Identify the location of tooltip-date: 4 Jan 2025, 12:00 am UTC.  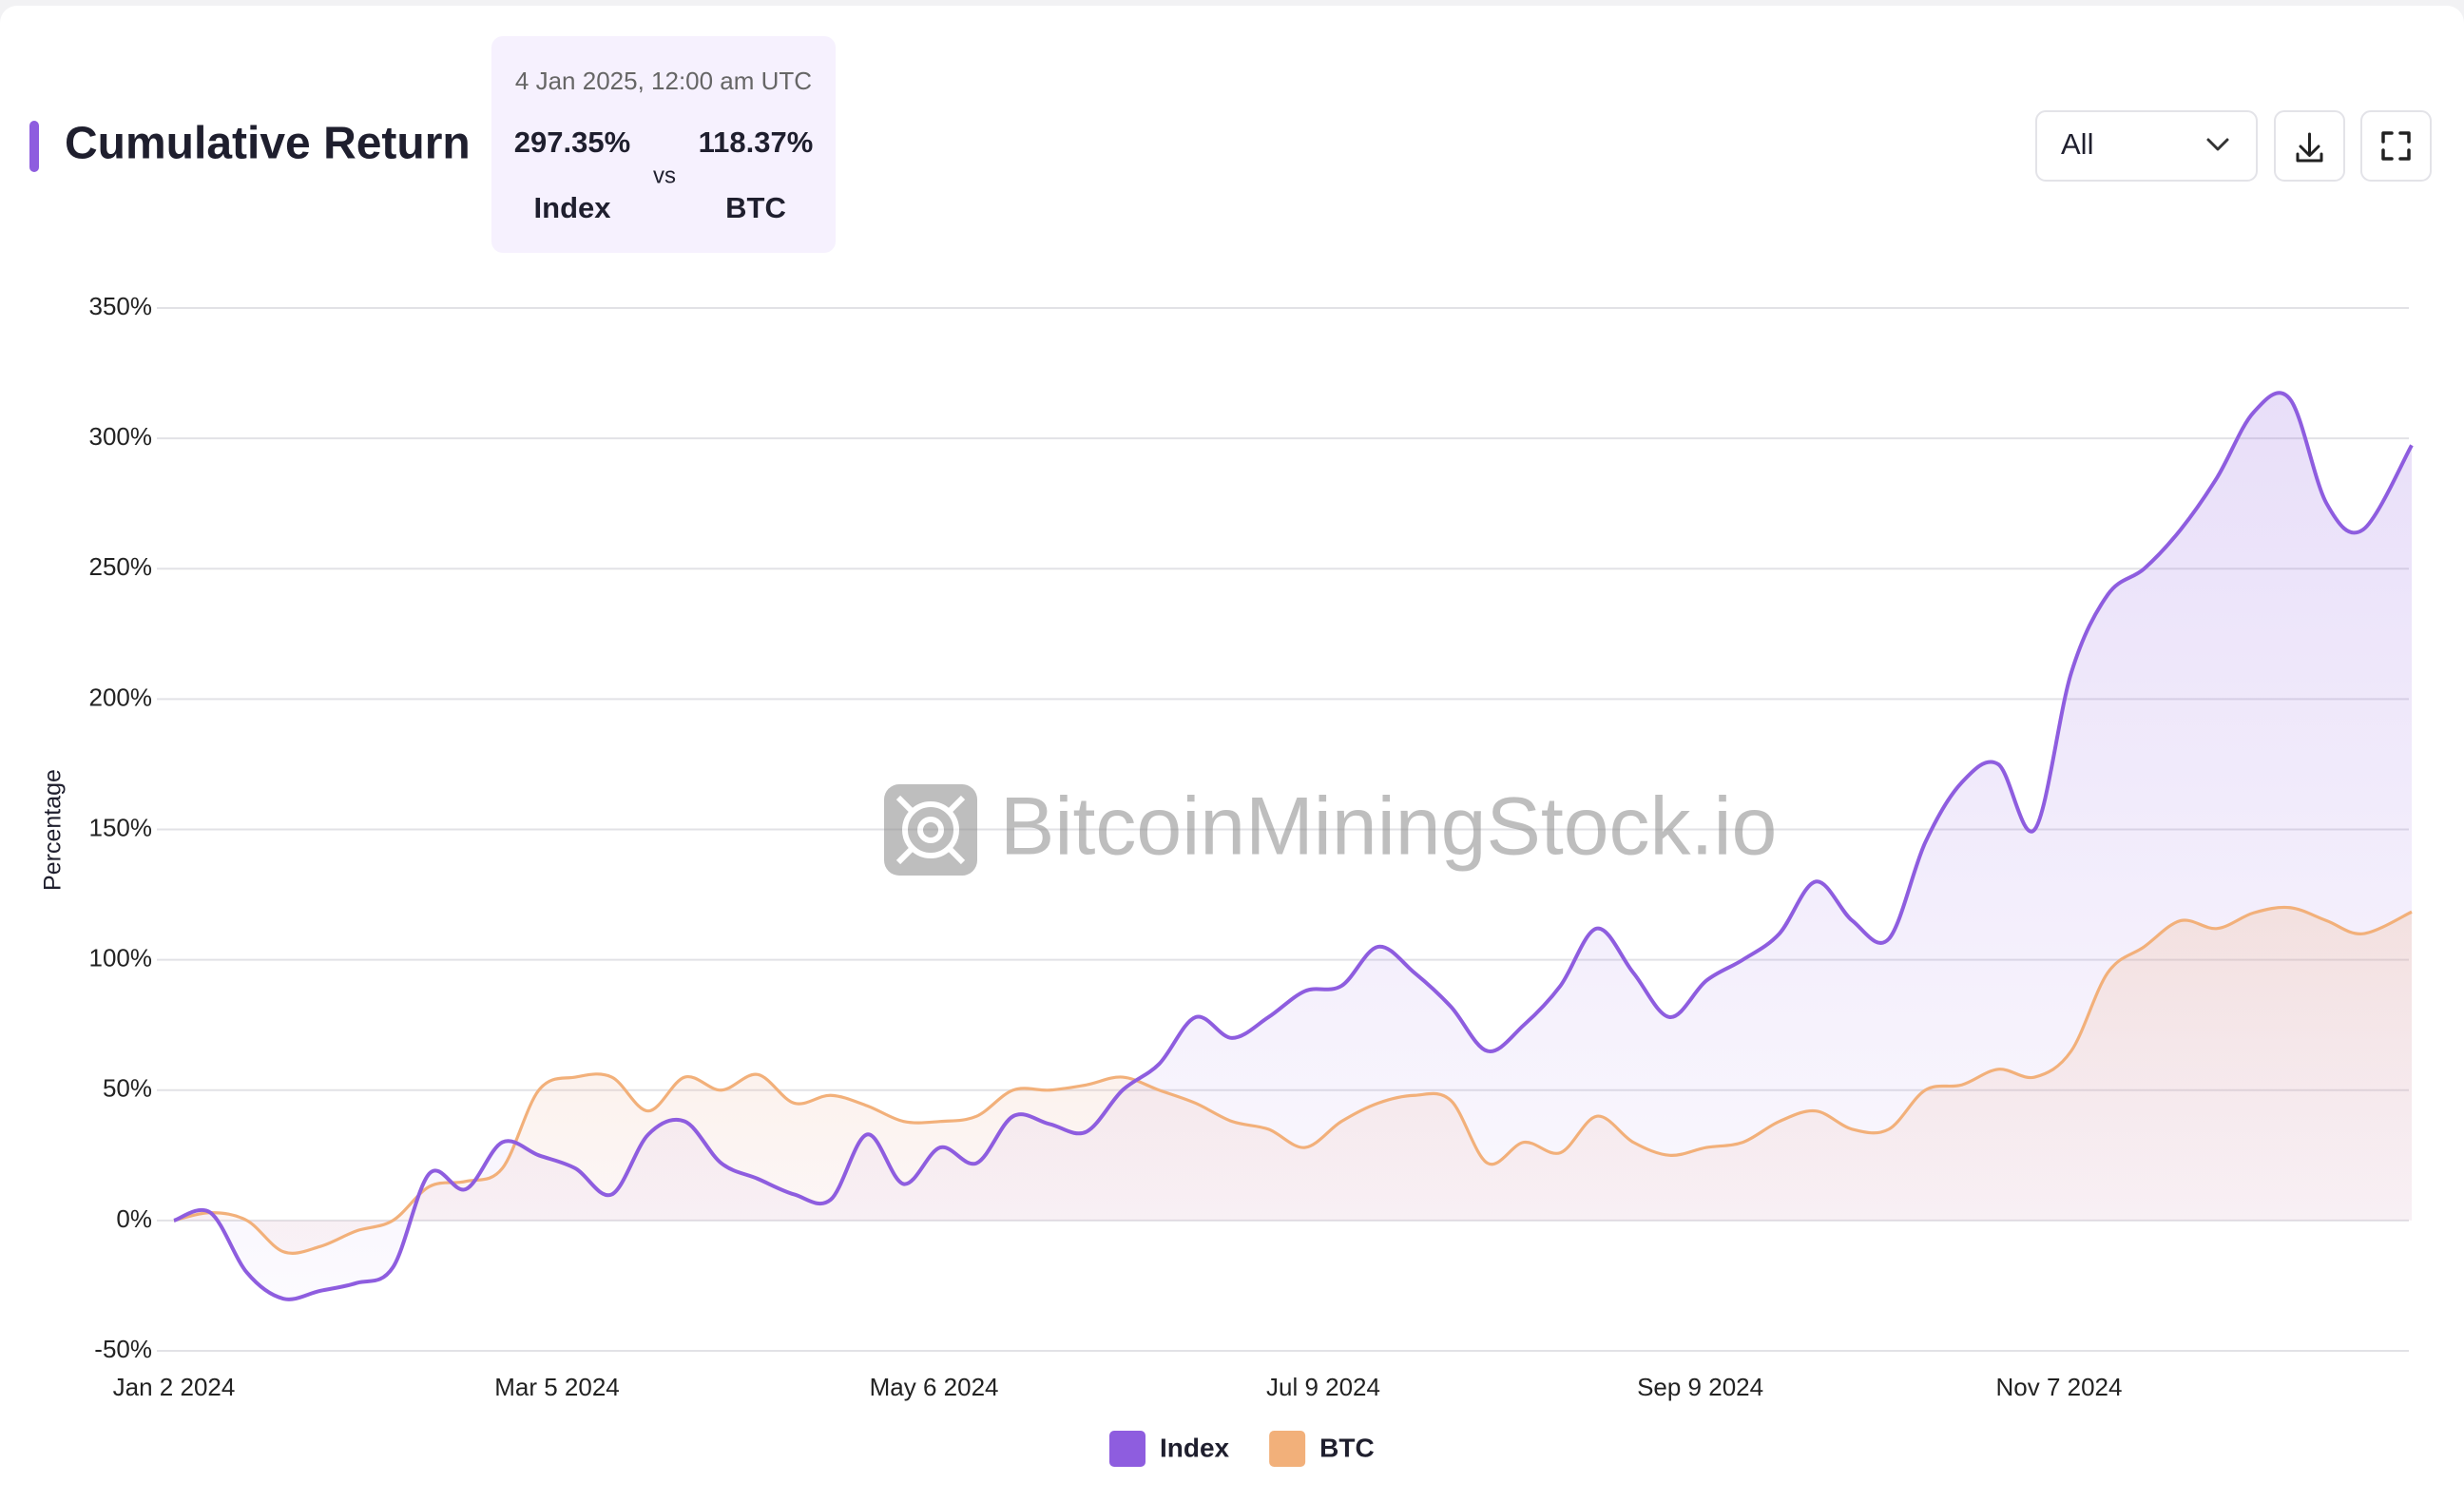
(663, 81).